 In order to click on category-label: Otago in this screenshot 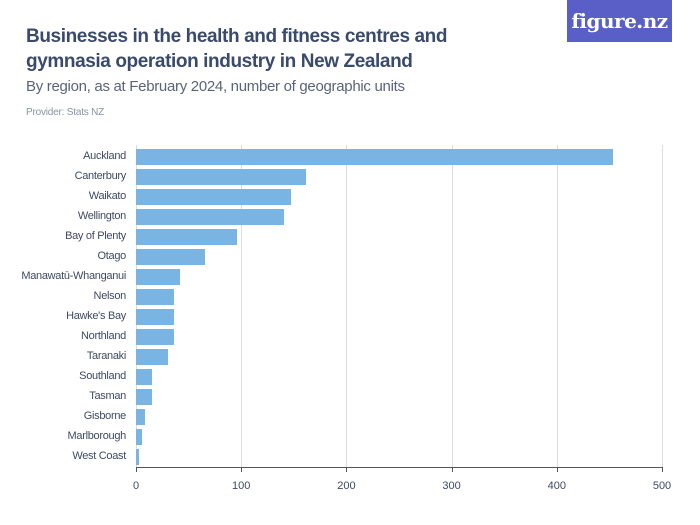, I will do `click(112, 256)`.